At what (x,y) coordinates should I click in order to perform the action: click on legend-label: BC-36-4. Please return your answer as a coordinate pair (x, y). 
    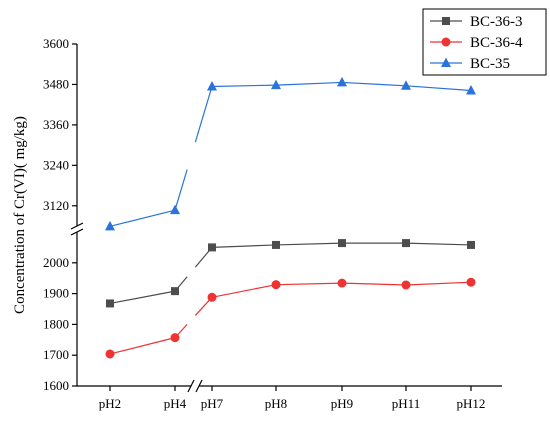
    Looking at the image, I should click on (496, 43).